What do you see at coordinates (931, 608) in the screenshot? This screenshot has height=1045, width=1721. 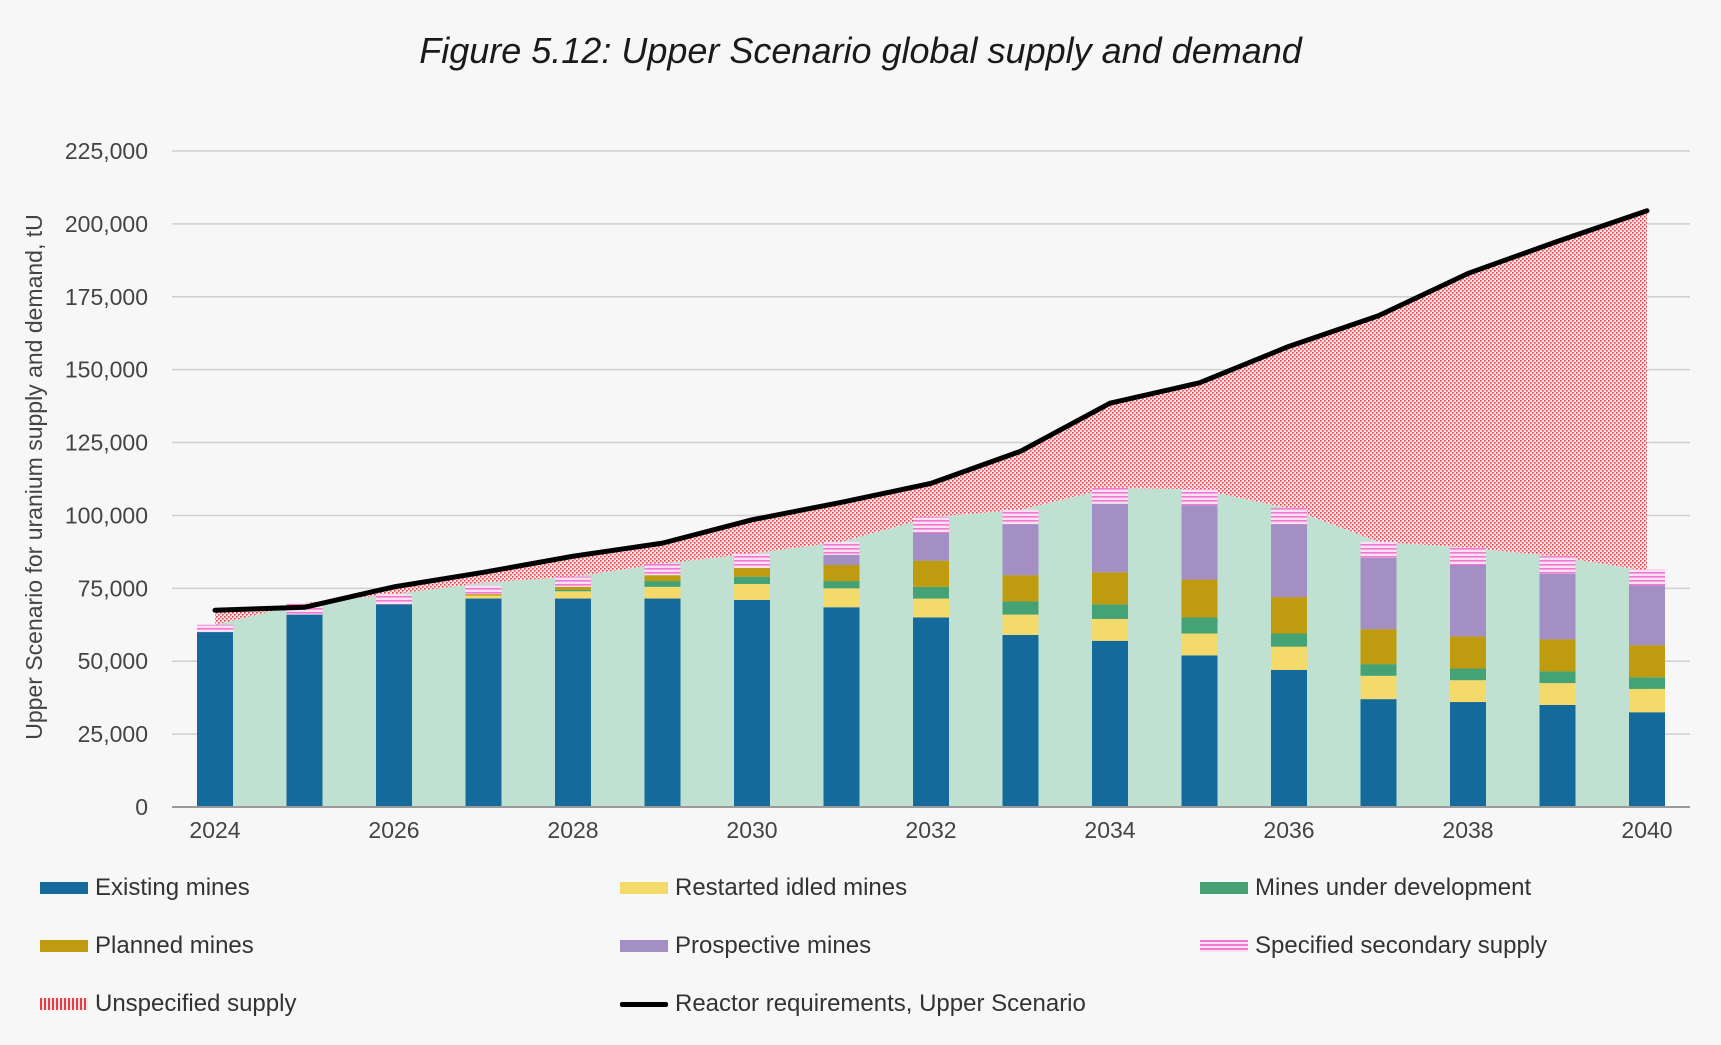 I see `bar-restarted-idled-mines-2032` at bounding box center [931, 608].